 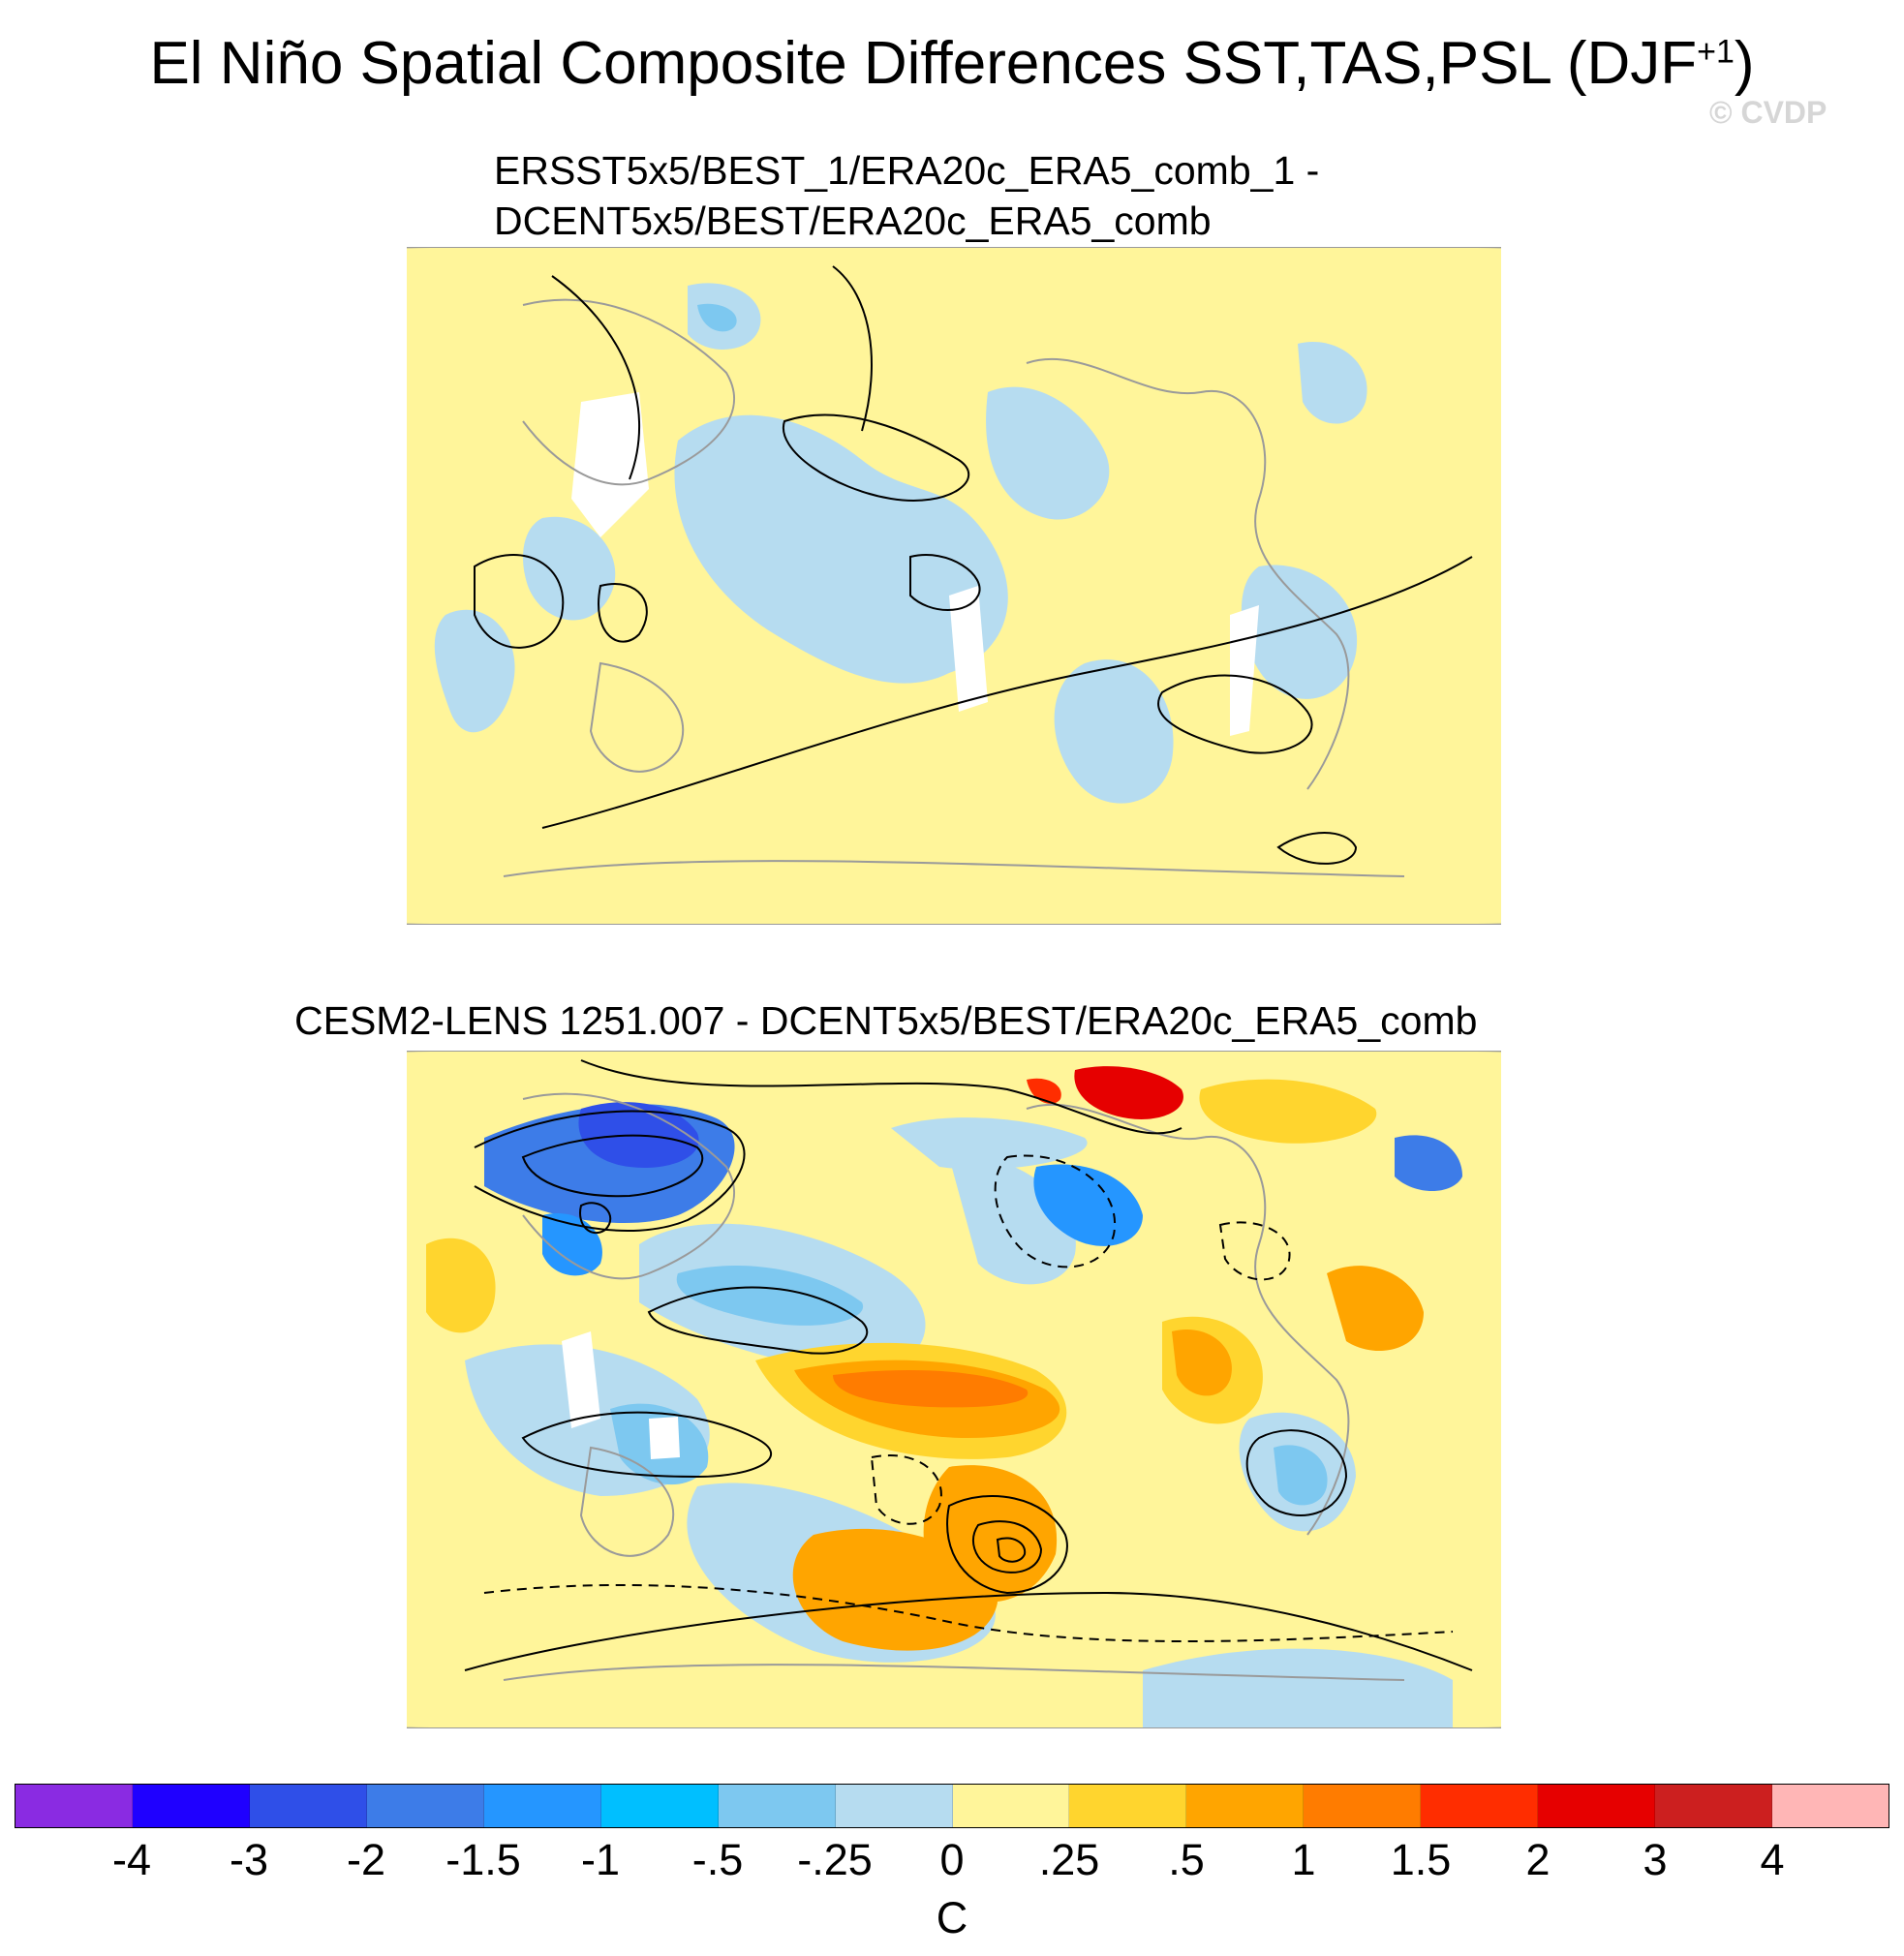 What do you see at coordinates (132, 1860) in the screenshot?
I see `colorbar-tick-label: -4` at bounding box center [132, 1860].